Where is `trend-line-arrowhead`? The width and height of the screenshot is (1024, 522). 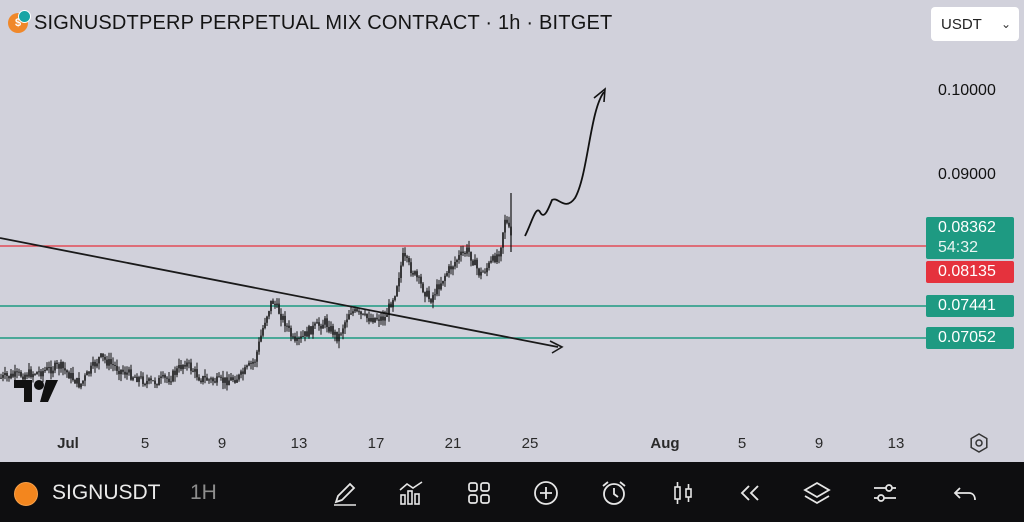 trend-line-arrowhead is located at coordinates (556, 347).